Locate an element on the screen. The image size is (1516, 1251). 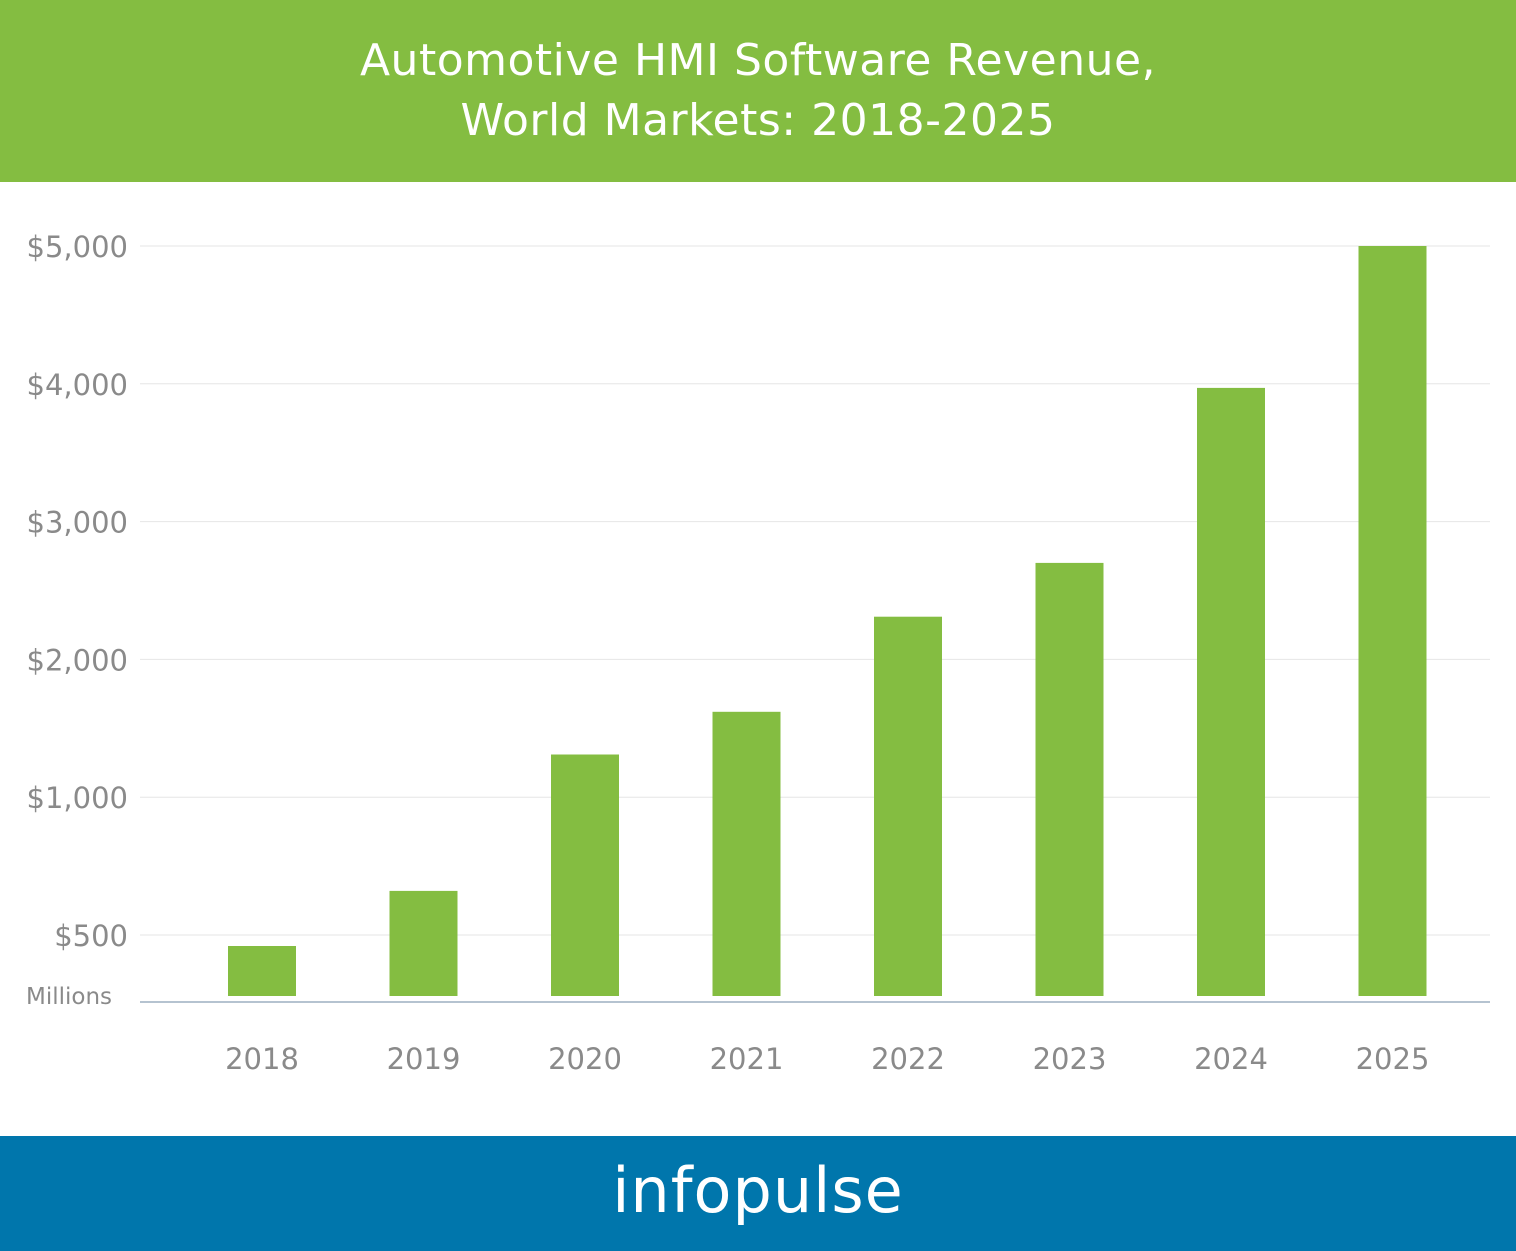
y-axis-unit-label: Millions is located at coordinates (69, 997).